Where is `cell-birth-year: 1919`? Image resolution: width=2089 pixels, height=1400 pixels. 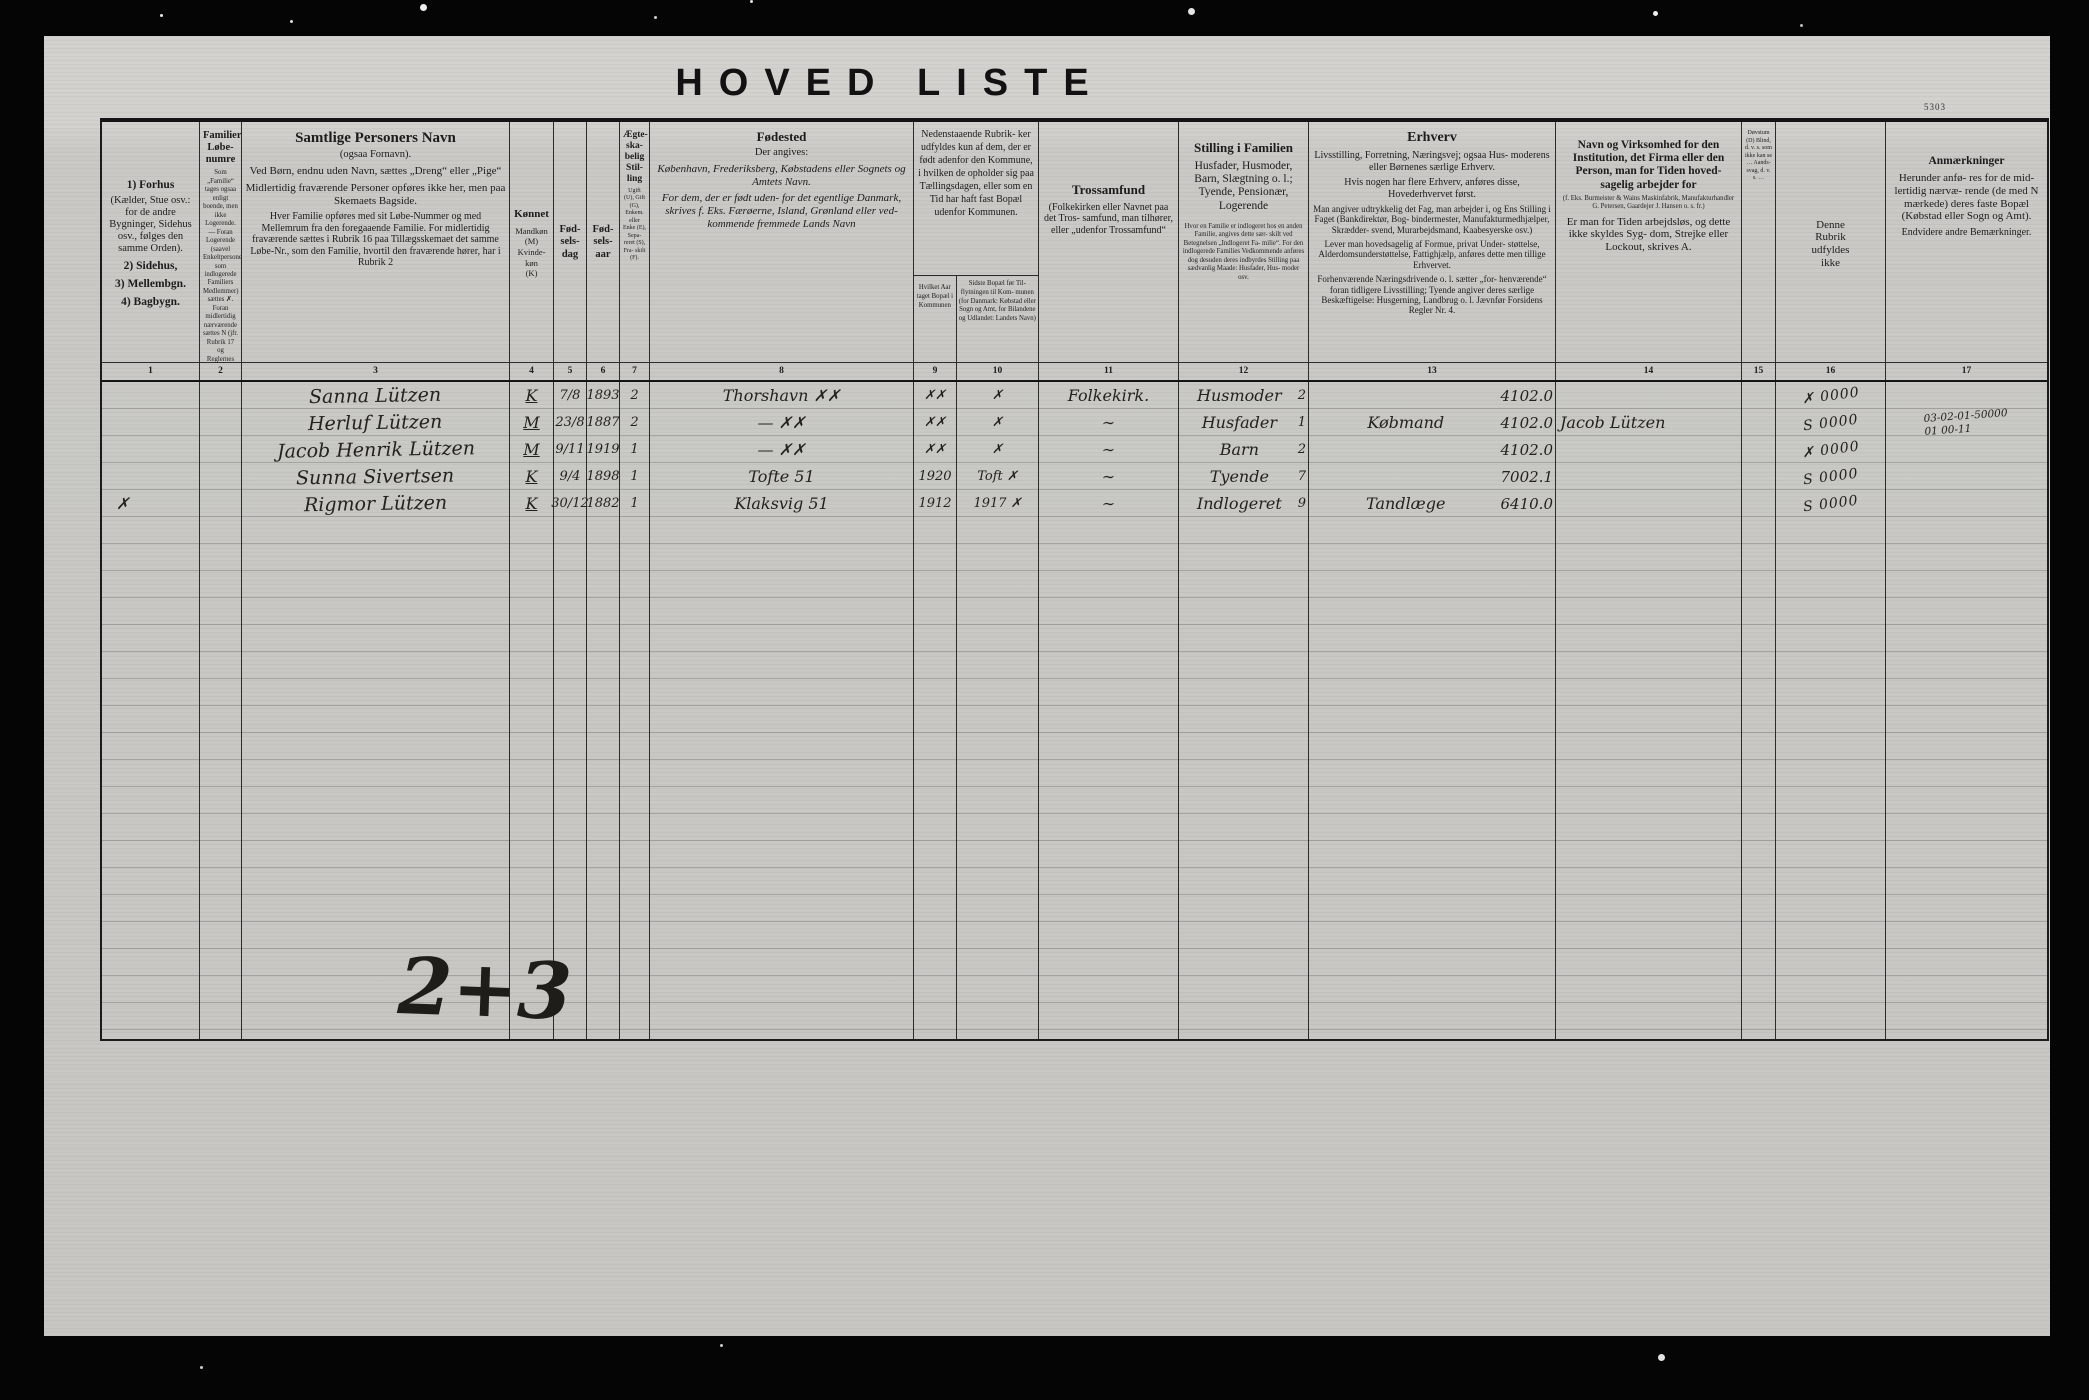 cell-birth-year: 1919 is located at coordinates (603, 449).